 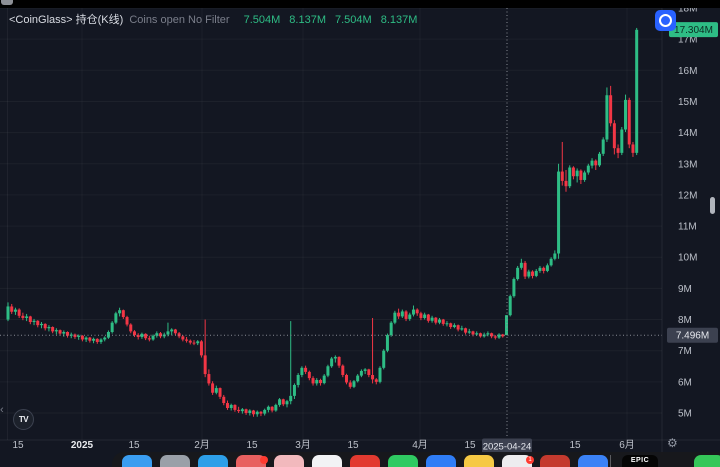 I want to click on y-axis-label: 6M, so click(x=685, y=382).